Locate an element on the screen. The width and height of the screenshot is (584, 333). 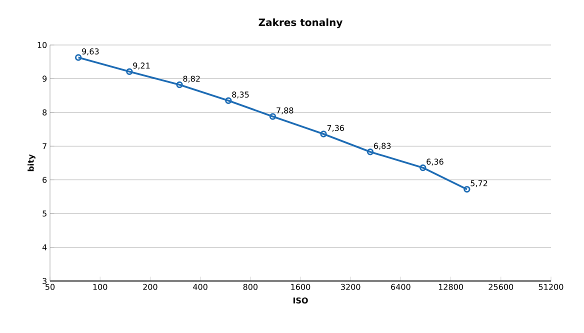
data-label: 8,82 is located at coordinates (191, 79).